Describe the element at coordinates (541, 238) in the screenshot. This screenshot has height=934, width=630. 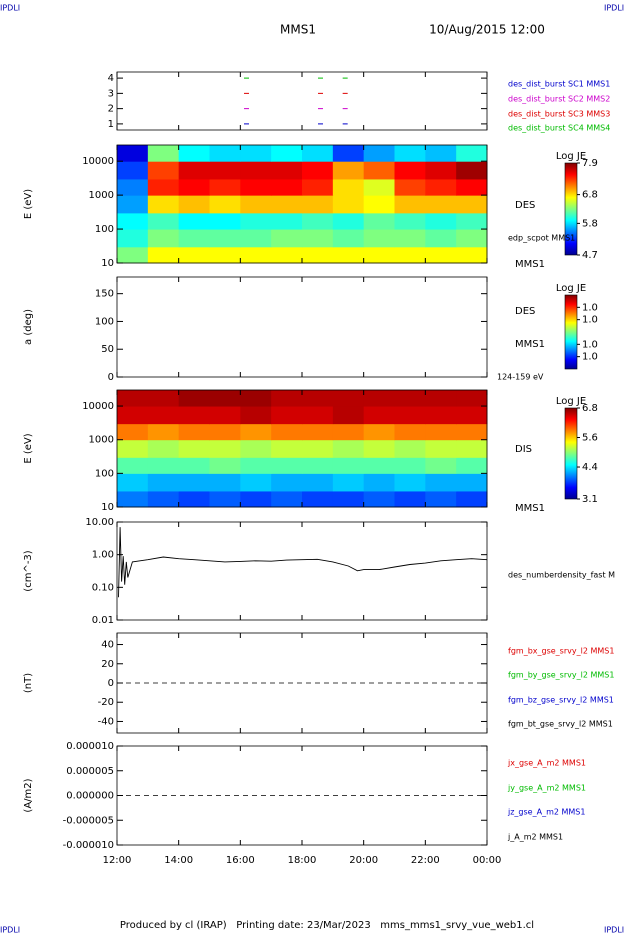
I see `panel-label: edp_scpot MMS1` at that location.